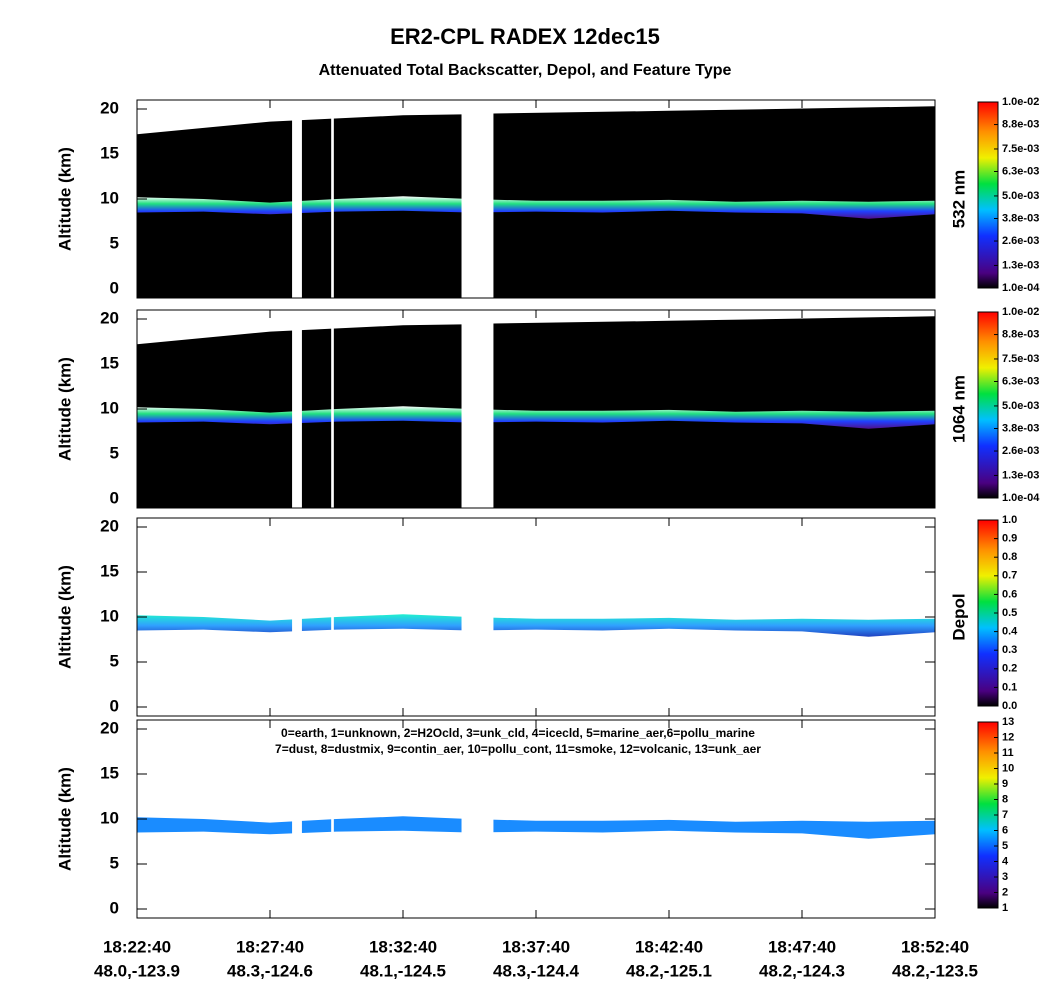  Describe the element at coordinates (137, 946) in the screenshot. I see `x-tick-label: 18:22:40` at that location.